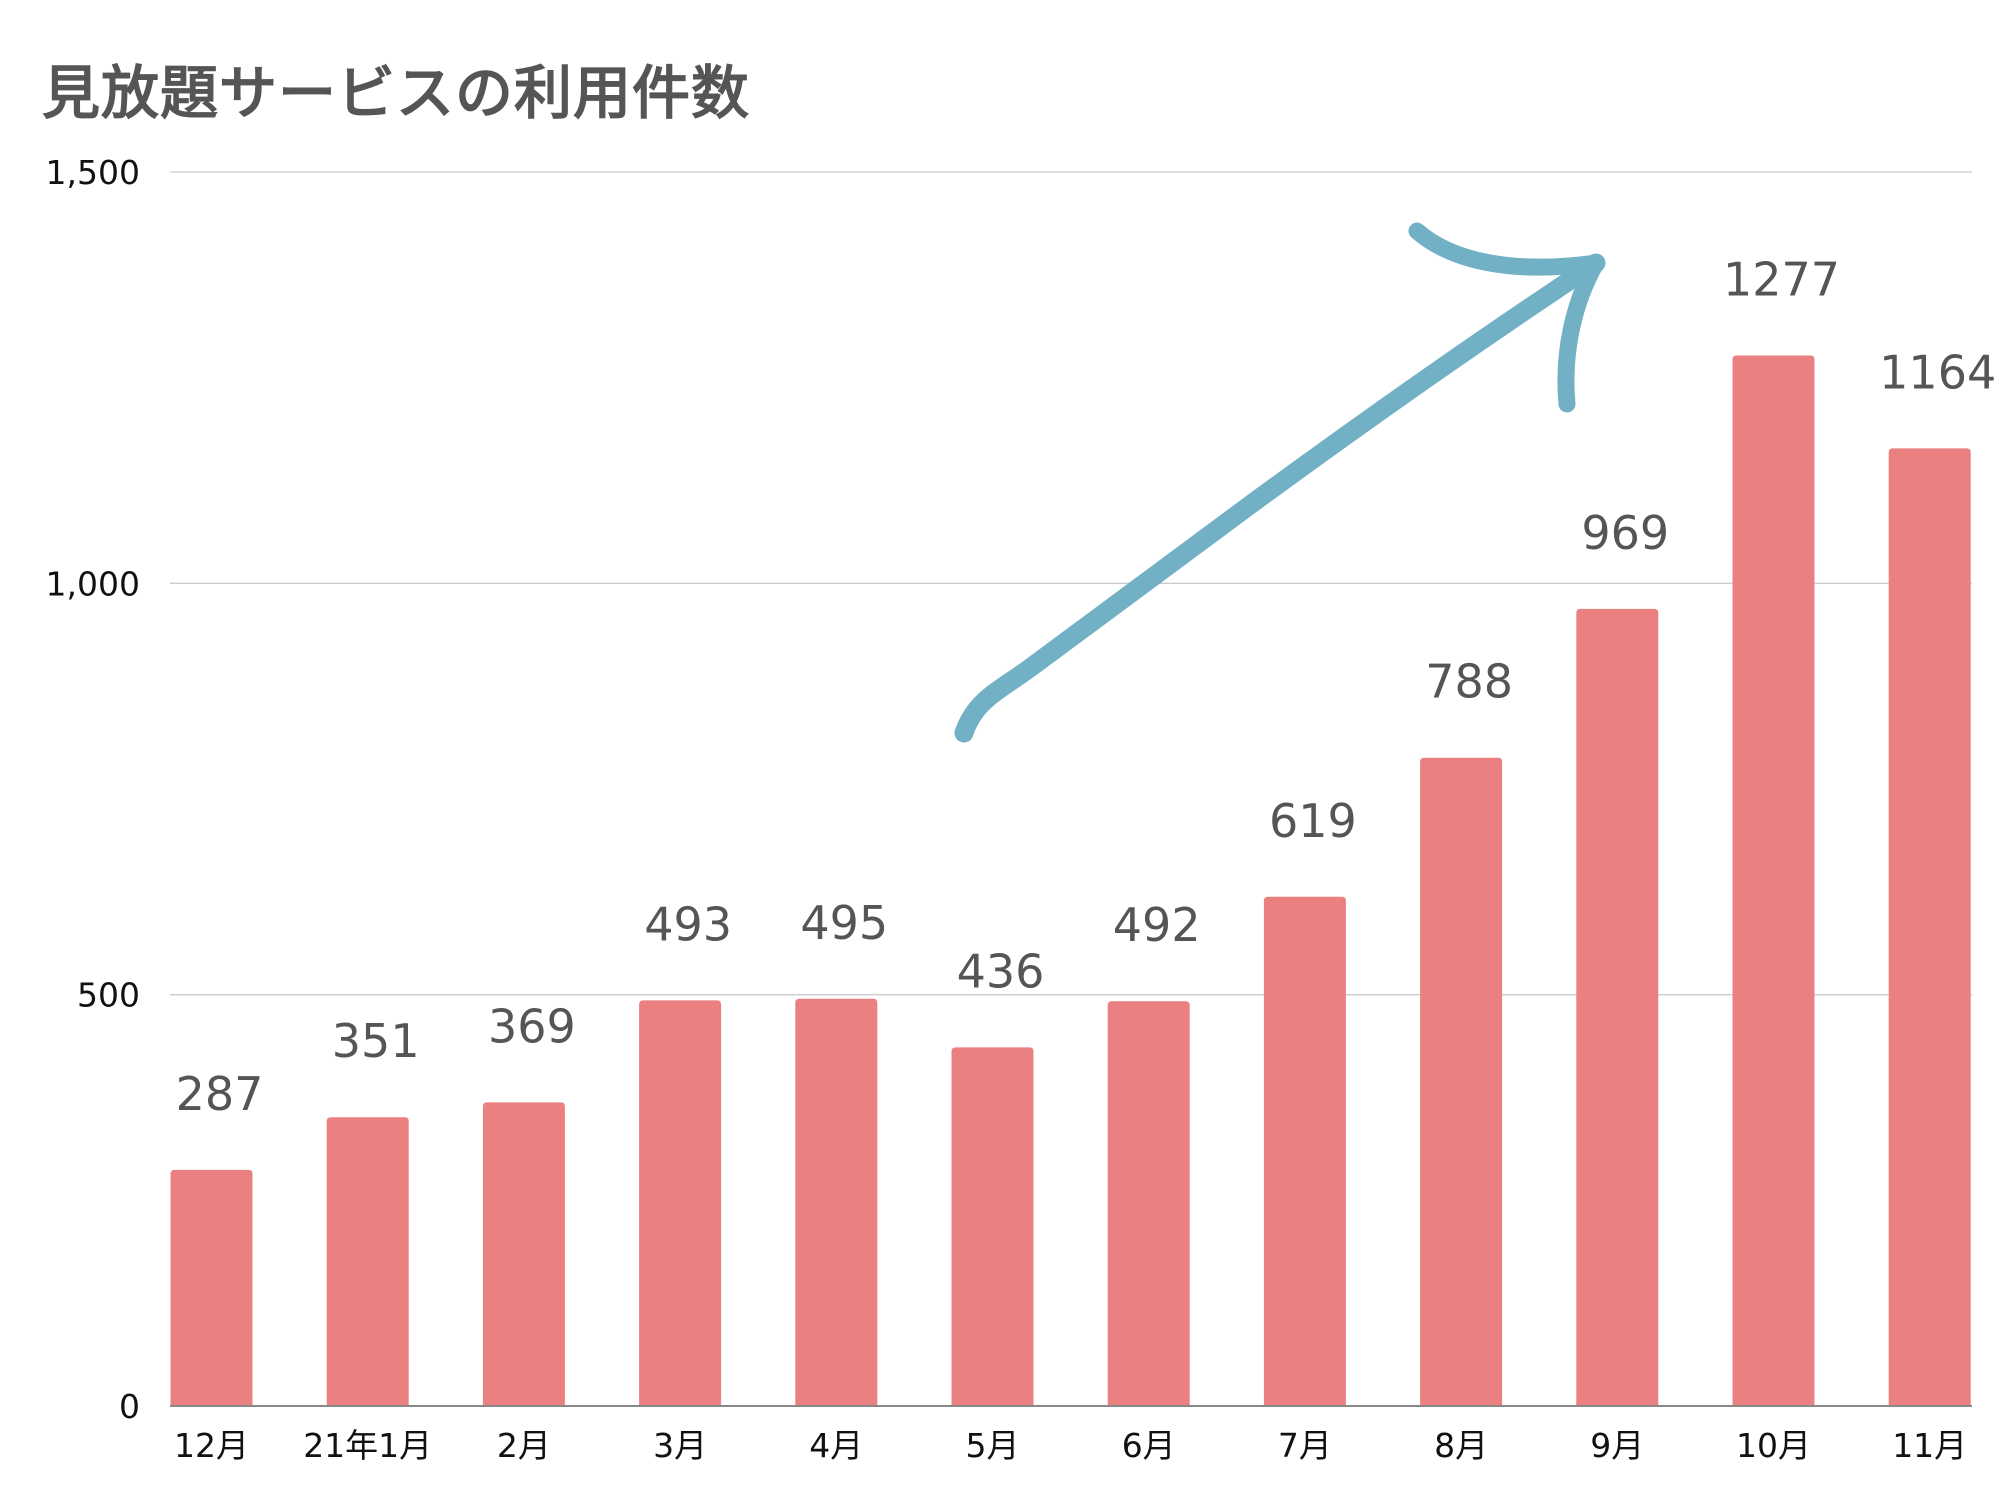 Image resolution: width=2000 pixels, height=1500 pixels. Describe the element at coordinates (688, 924) in the screenshot. I see `data-label: 493` at that location.